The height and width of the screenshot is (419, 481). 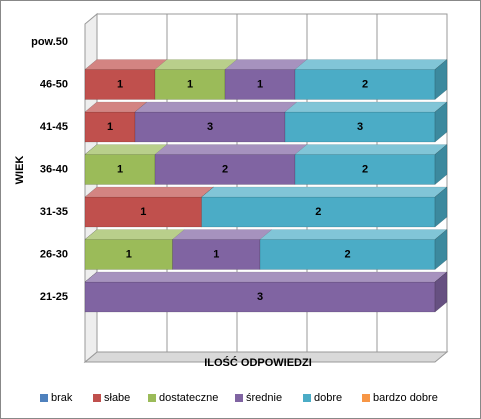 What do you see at coordinates (258, 362) in the screenshot?
I see `x-axis-label: ILOŚĆ ODPOWIEDZI` at bounding box center [258, 362].